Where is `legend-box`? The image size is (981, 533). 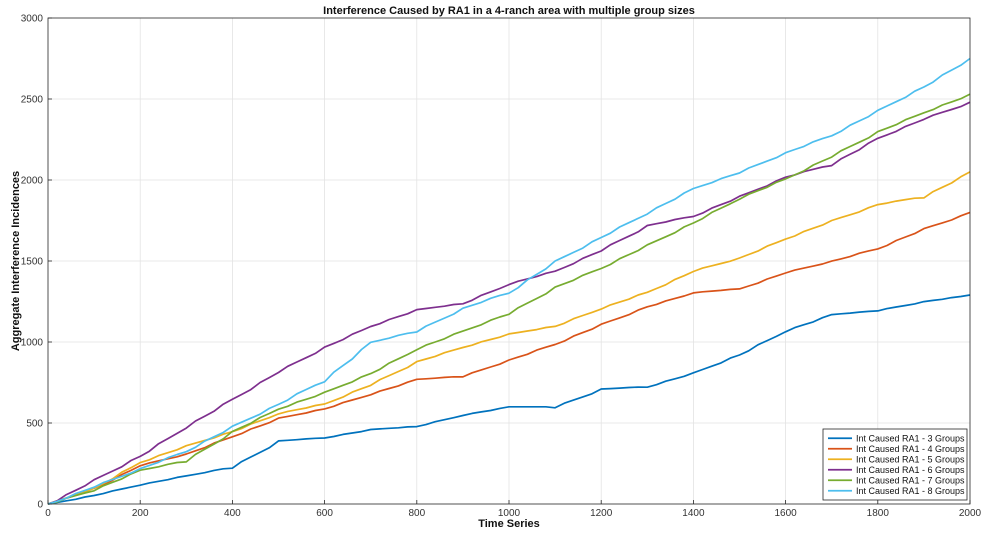
legend-box is located at coordinates (895, 464).